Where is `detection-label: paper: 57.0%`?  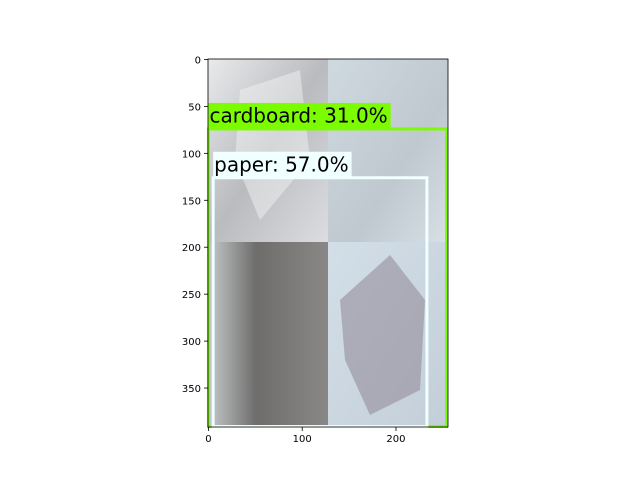
detection-label: paper: 57.0% is located at coordinates (281, 164).